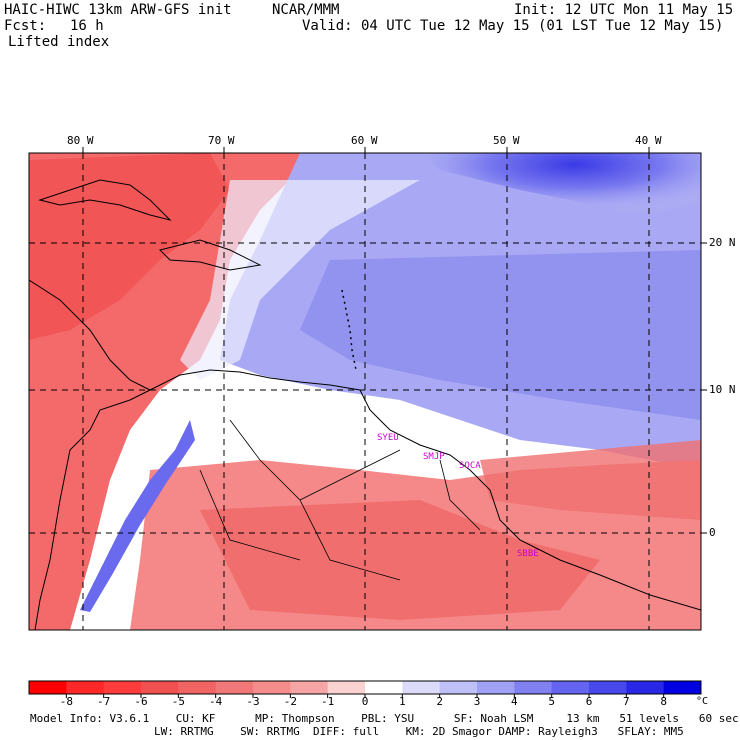 The image size is (740, 740). I want to click on colorbar-tick-label: 8, so click(663, 701).